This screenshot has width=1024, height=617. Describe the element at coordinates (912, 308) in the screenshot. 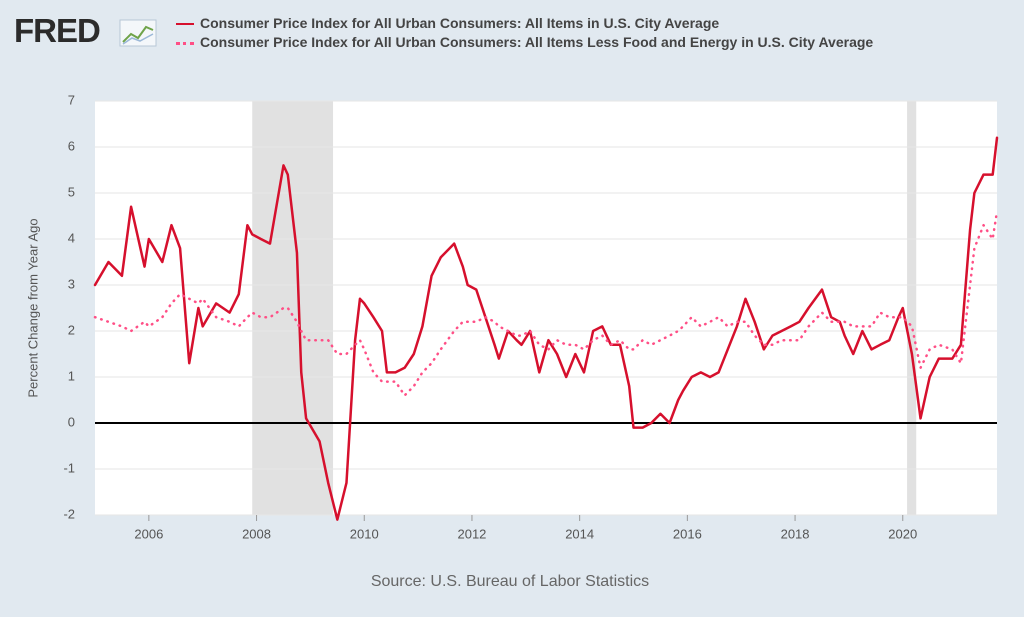

I see `recession-band` at that location.